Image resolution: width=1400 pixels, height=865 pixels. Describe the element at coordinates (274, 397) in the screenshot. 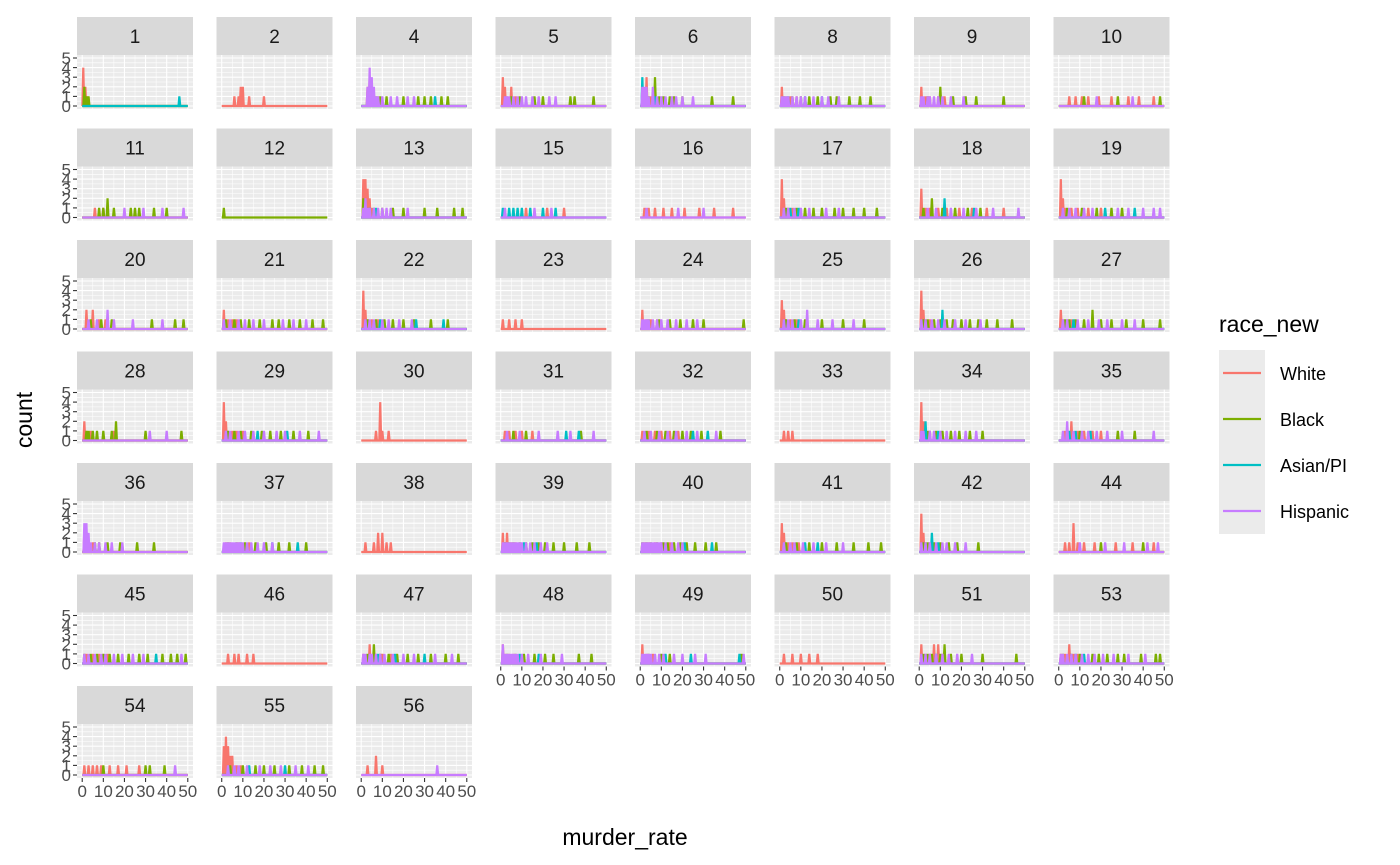

I see `facet-panel-29: 29` at that location.